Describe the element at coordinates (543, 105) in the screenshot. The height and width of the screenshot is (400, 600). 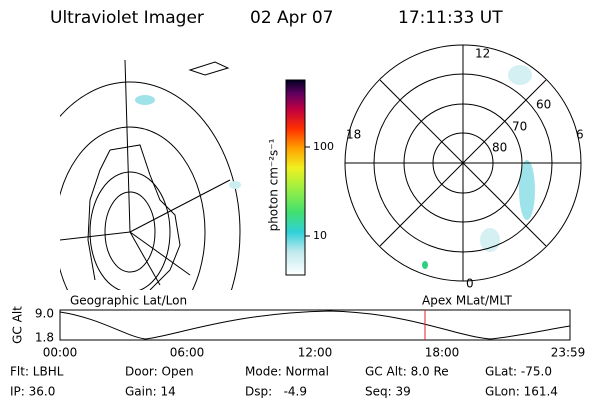
I see `mlat-label: 60` at that location.